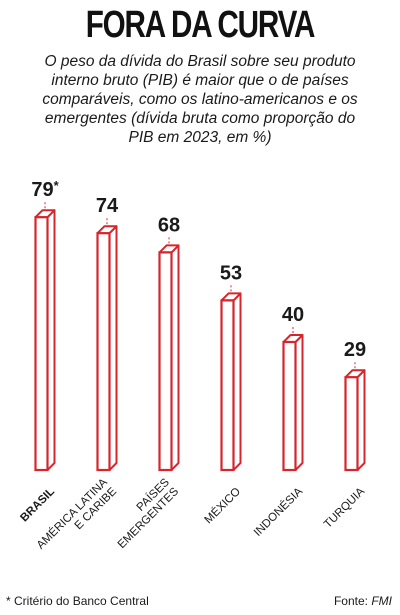  I want to click on category-label: TURQUIA, so click(344, 507).